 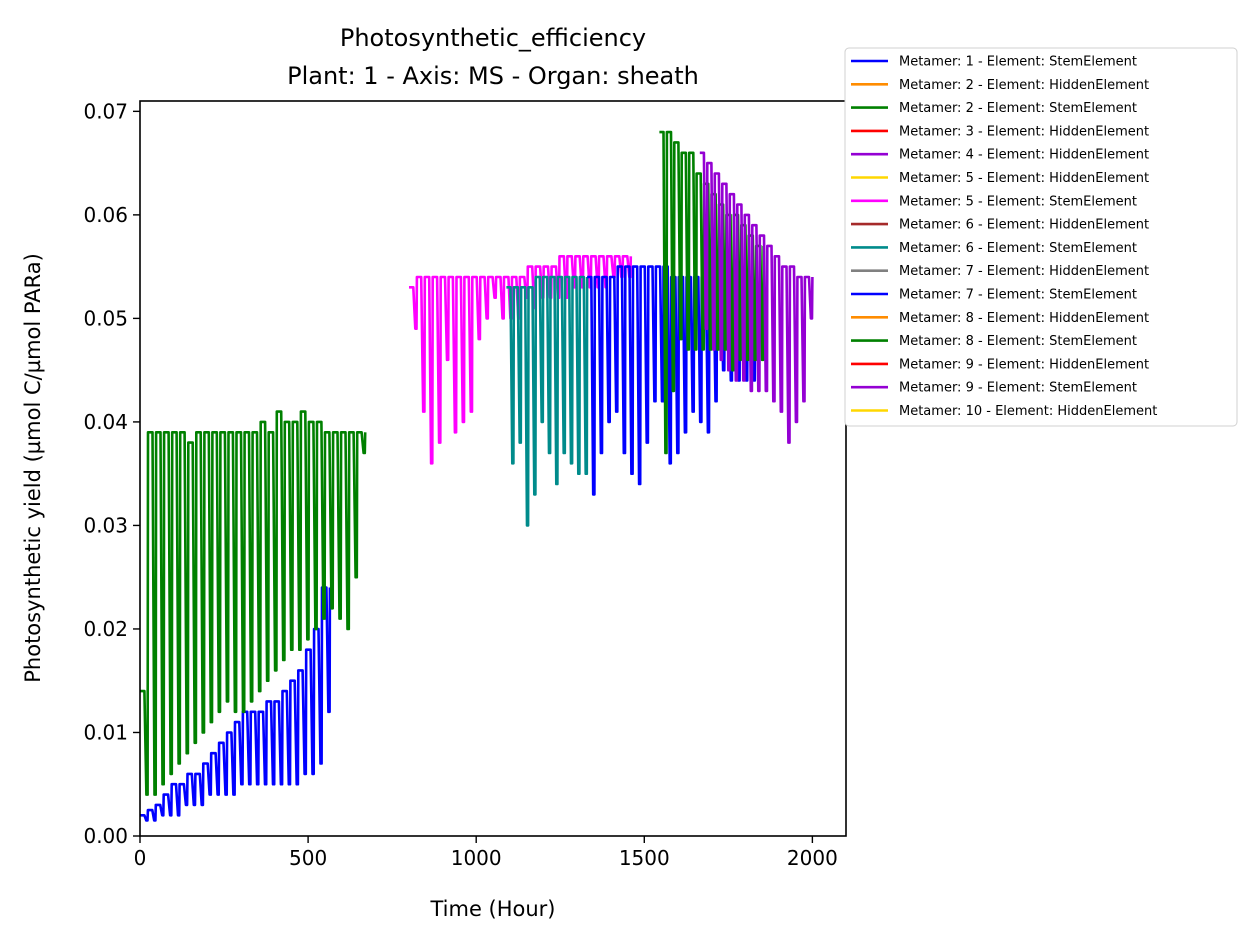 What do you see at coordinates (1018, 248) in the screenshot?
I see `legend-label: Metamer: 6 - Element: StemElement` at bounding box center [1018, 248].